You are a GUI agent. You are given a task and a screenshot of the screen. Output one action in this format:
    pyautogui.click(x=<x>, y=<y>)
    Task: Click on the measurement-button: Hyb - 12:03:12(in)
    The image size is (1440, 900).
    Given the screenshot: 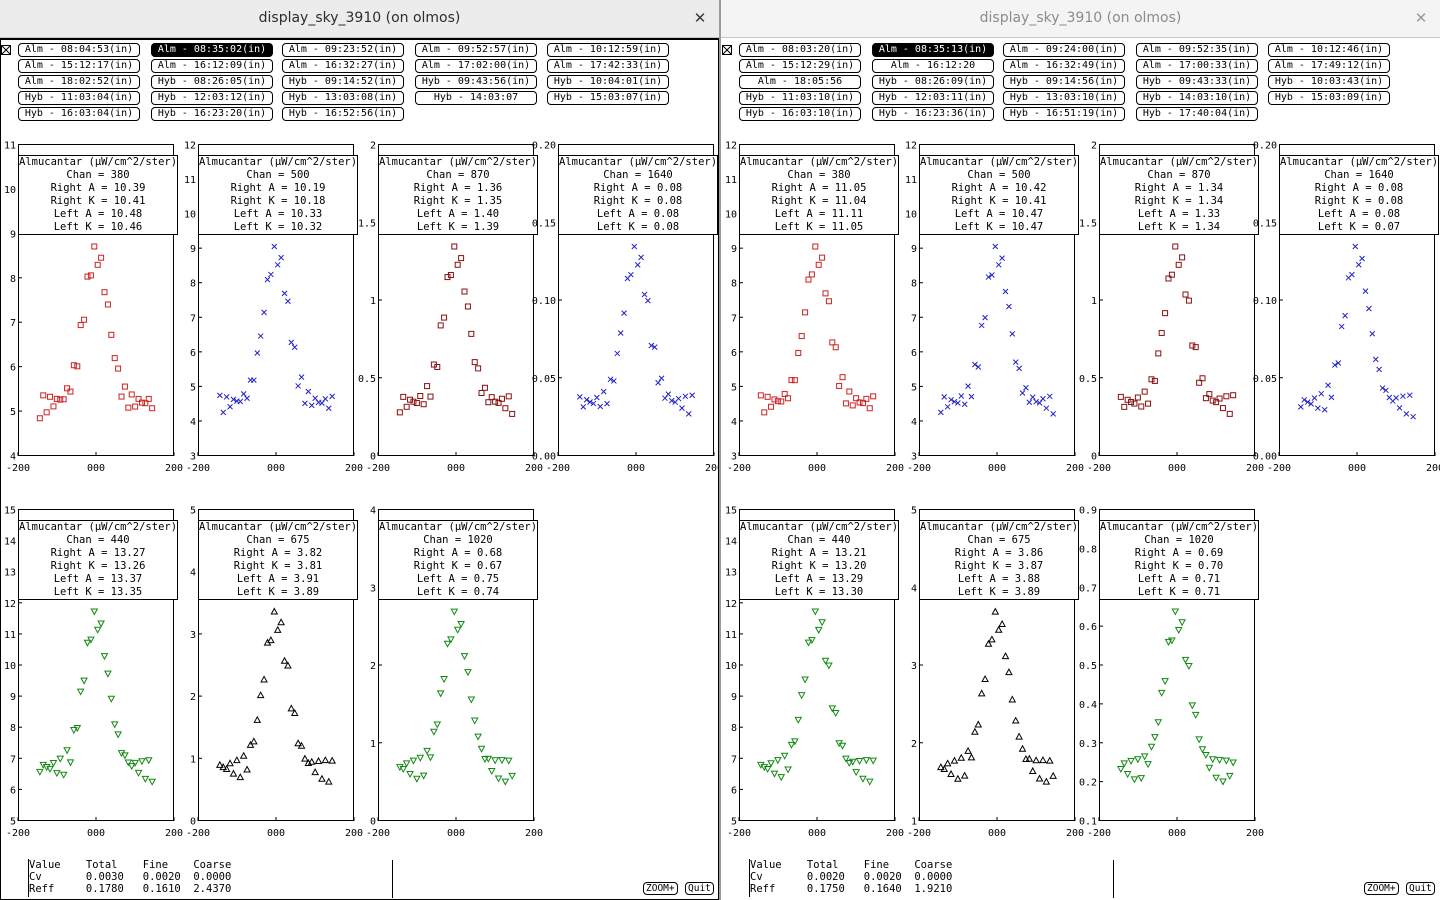 What is the action you would take?
    pyautogui.click(x=212, y=98)
    